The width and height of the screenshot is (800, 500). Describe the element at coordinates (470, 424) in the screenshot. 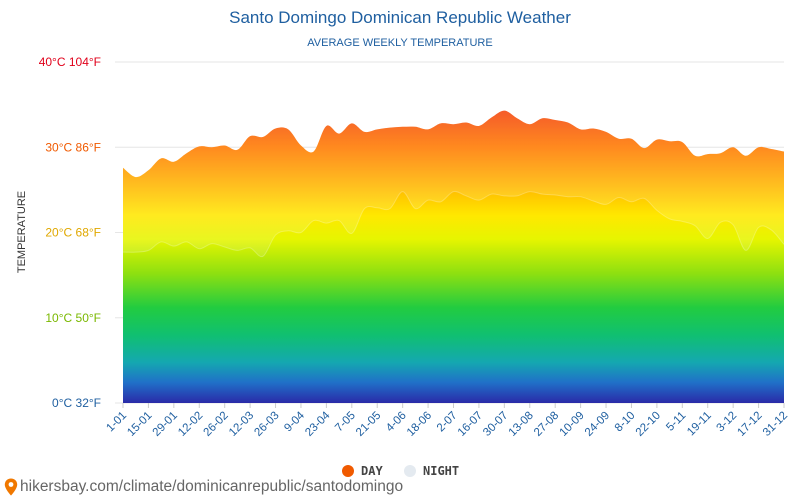

I see `x-tick-label: 16-07` at that location.